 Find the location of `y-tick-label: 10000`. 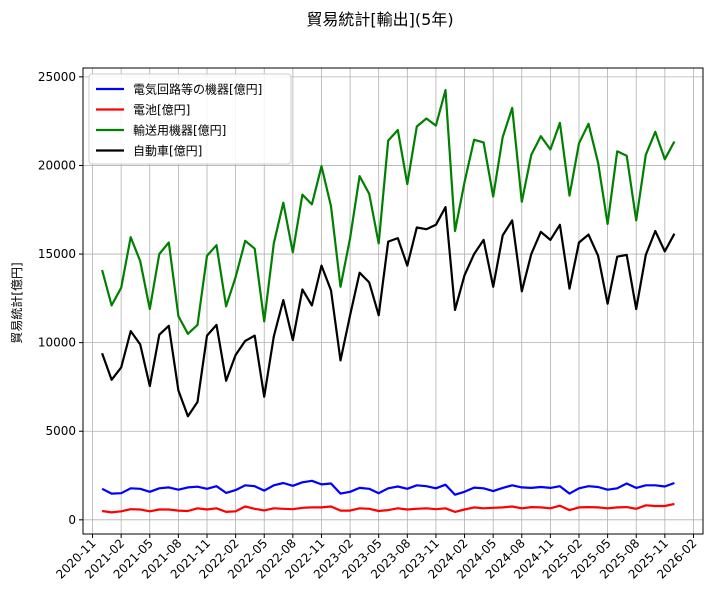

y-tick-label: 10000 is located at coordinates (57, 343).